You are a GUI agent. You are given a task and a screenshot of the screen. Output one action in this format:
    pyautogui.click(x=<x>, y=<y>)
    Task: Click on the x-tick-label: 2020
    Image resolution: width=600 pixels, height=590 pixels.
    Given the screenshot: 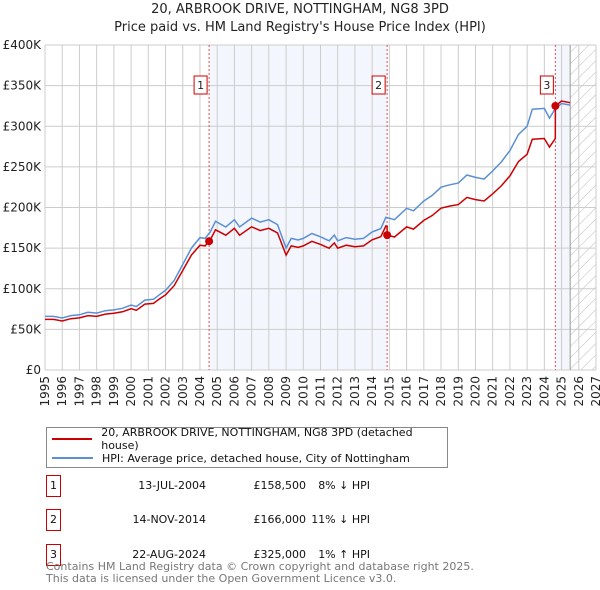 What is the action you would take?
    pyautogui.click(x=475, y=391)
    